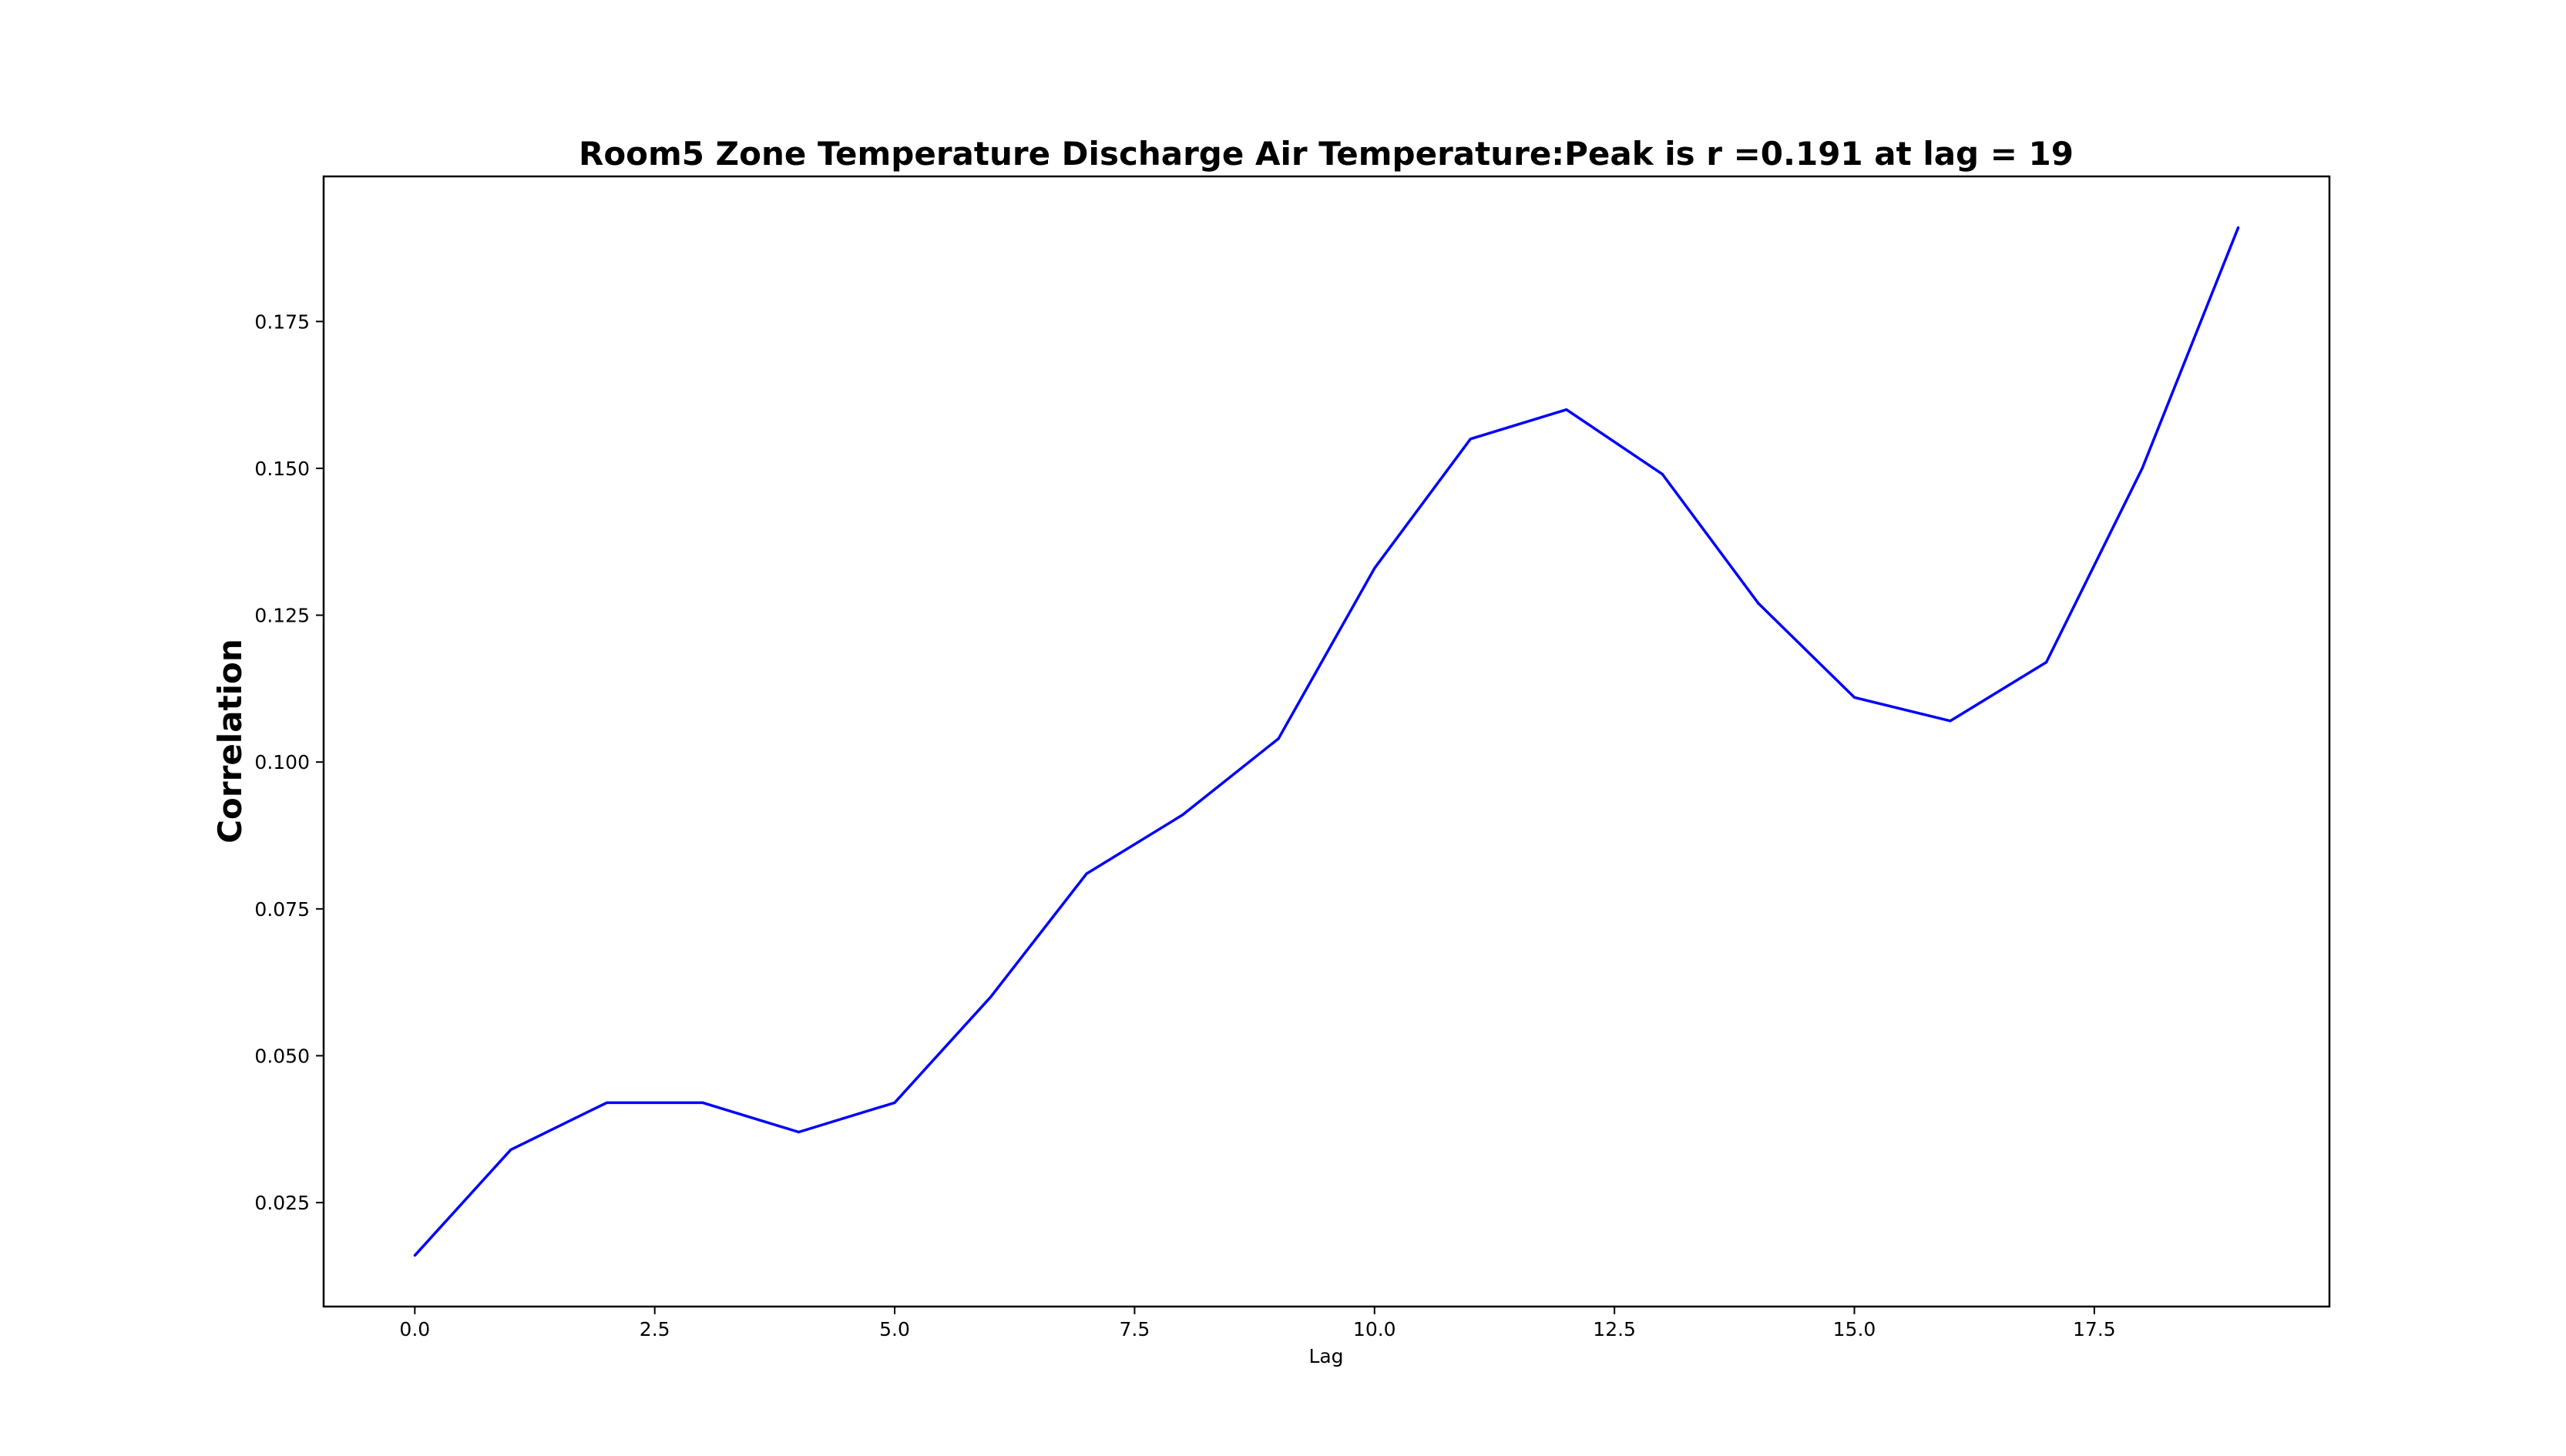  I want to click on x-tick-label: 7.5, so click(1135, 1329).